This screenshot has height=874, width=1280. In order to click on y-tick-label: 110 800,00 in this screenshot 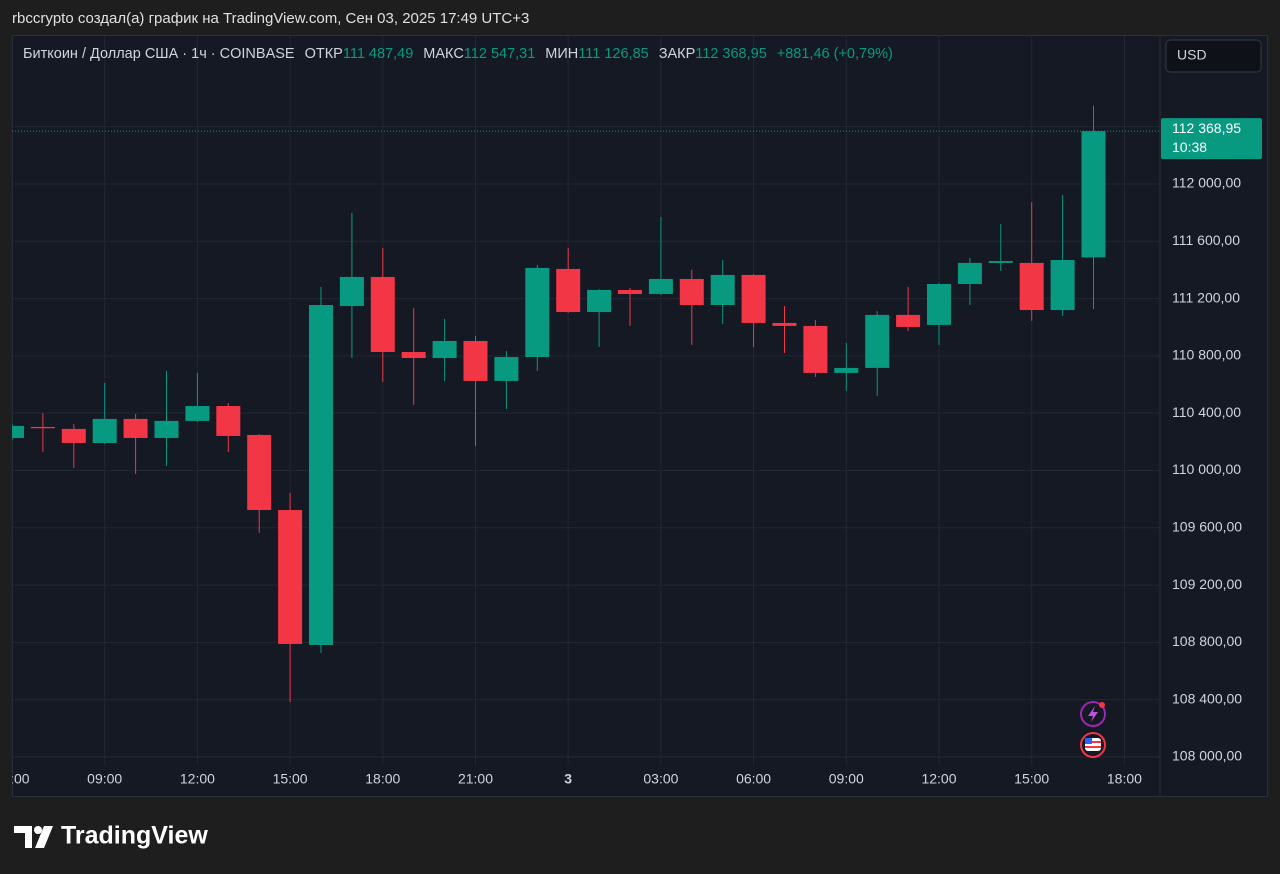, I will do `click(1206, 355)`.